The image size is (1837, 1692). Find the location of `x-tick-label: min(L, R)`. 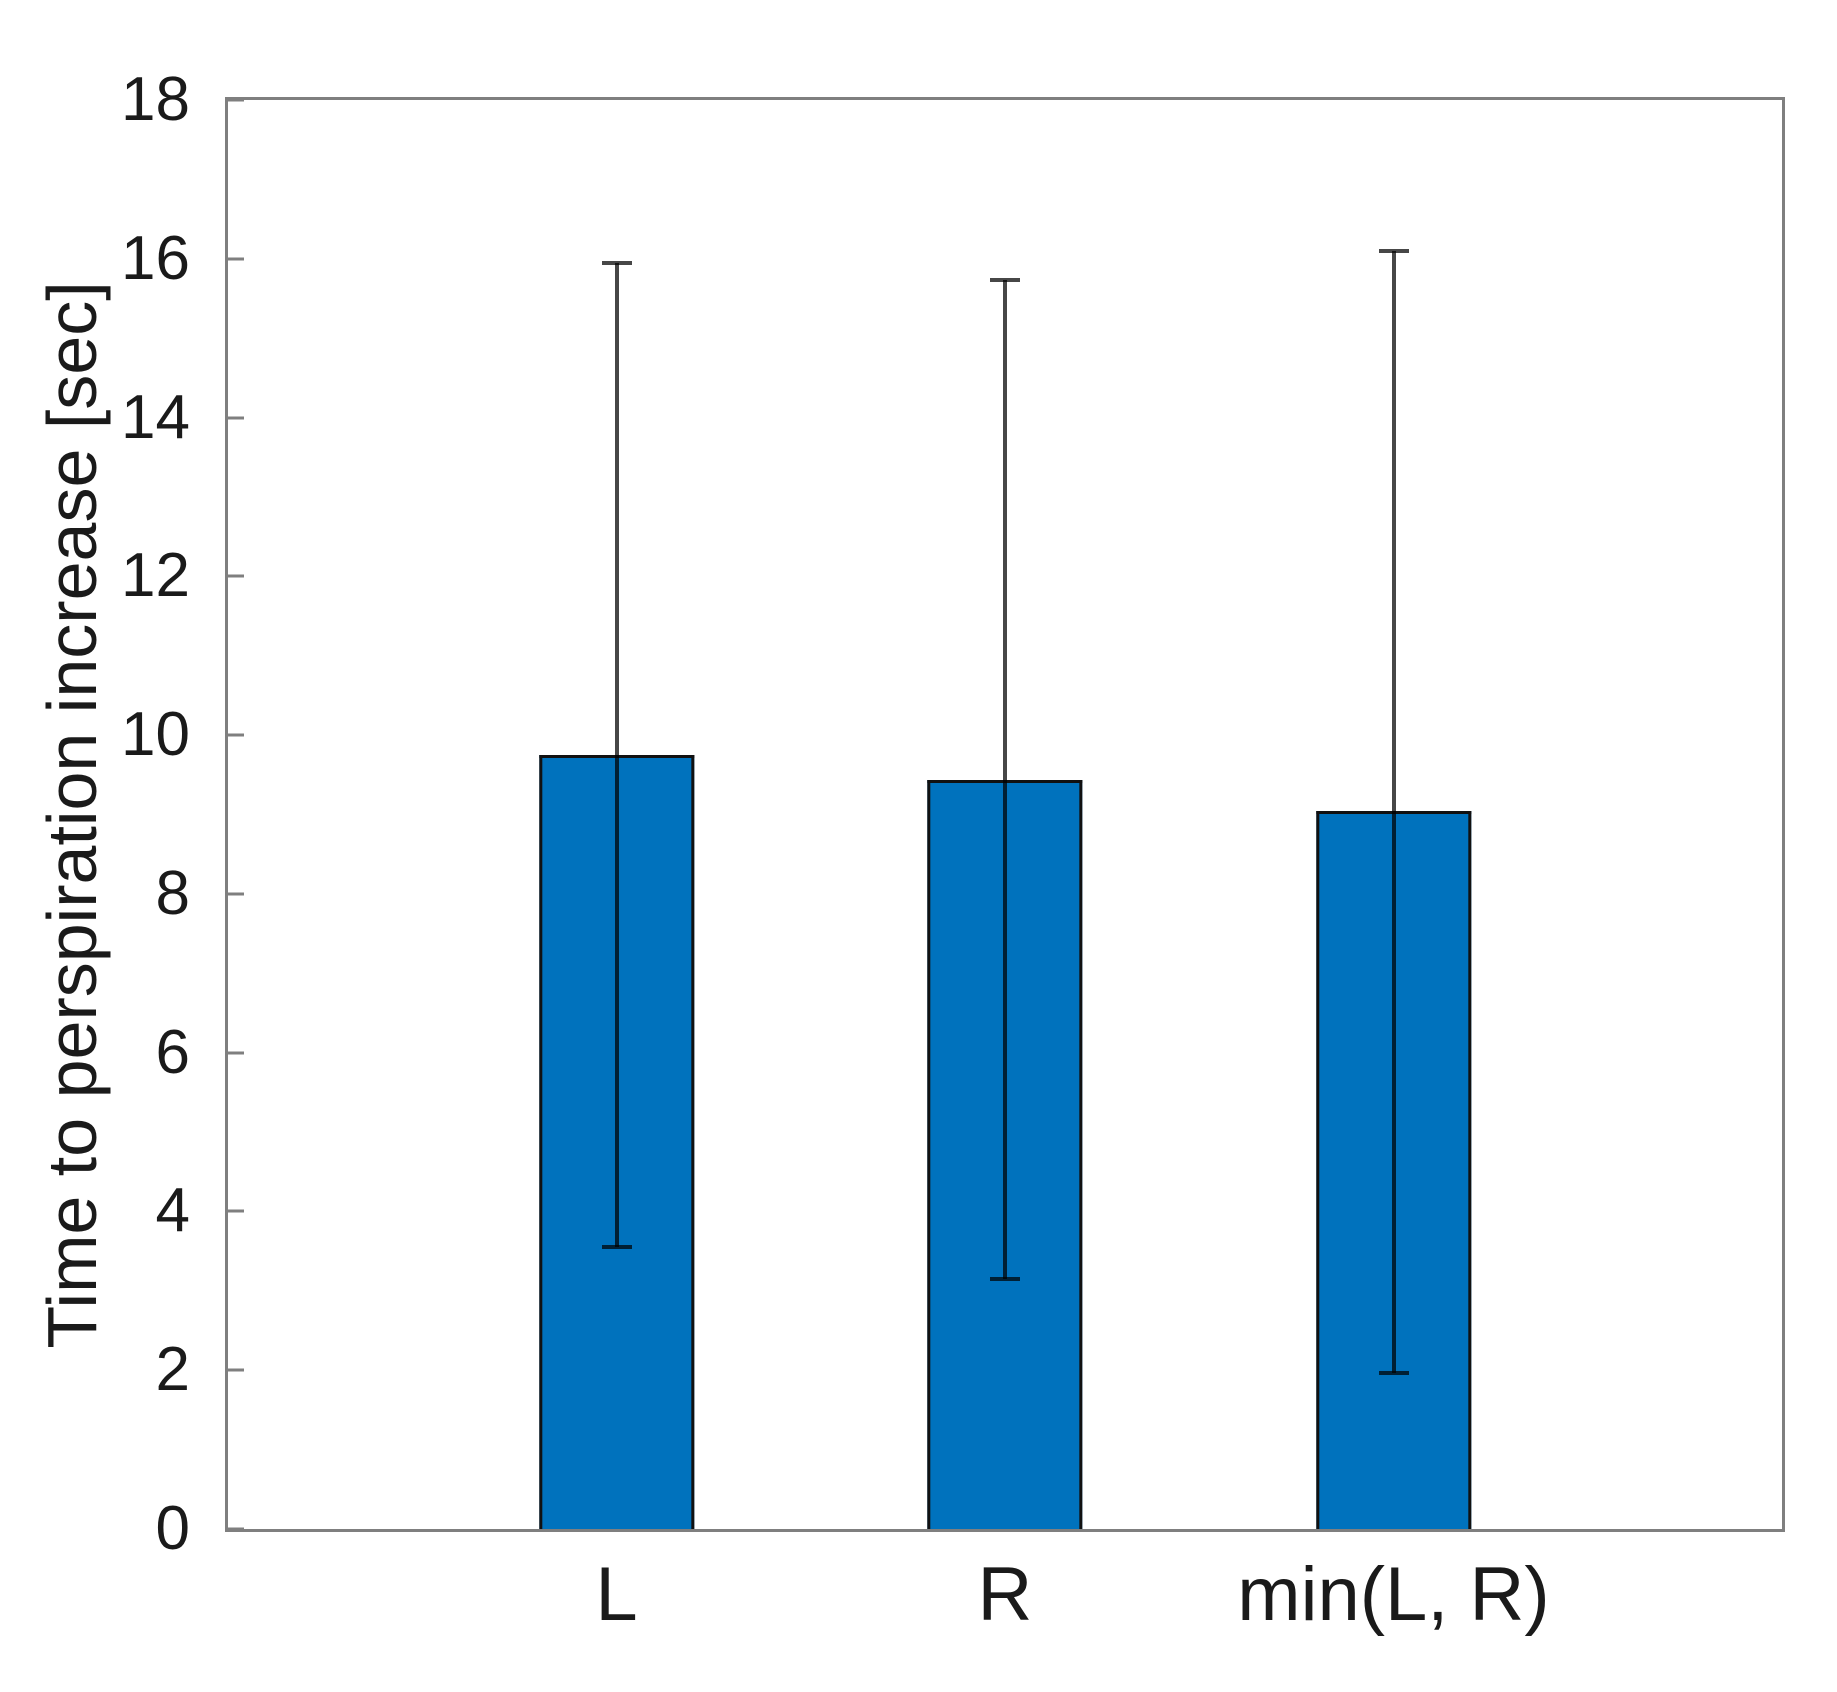

x-tick-label: min(L, R) is located at coordinates (1393, 1594).